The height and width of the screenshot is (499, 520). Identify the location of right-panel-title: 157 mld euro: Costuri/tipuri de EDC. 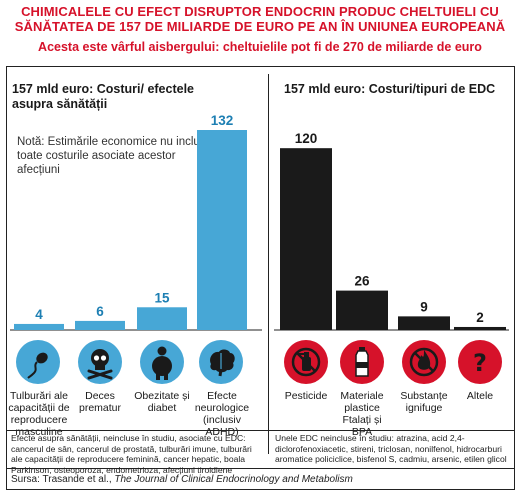
(390, 89).